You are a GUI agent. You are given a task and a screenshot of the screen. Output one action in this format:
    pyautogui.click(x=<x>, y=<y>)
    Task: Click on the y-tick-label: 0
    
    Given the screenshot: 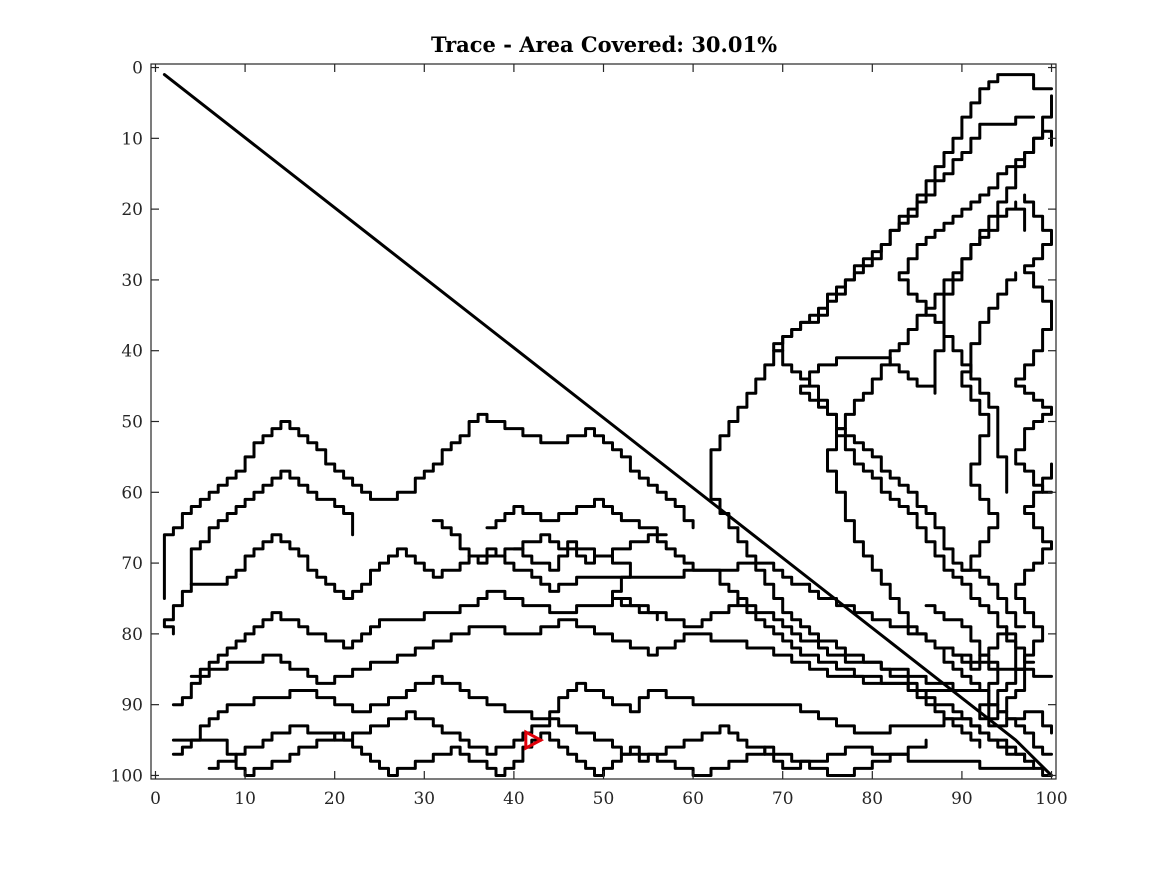 What is the action you would take?
    pyautogui.click(x=137, y=69)
    